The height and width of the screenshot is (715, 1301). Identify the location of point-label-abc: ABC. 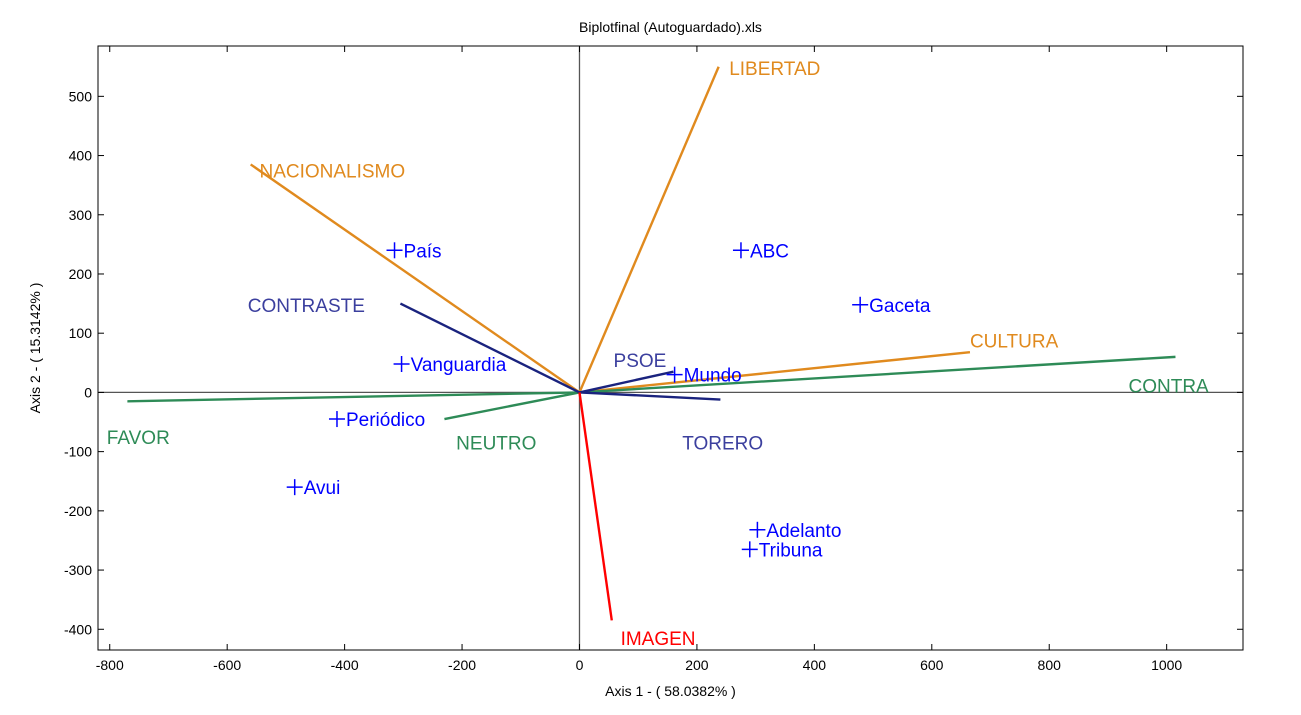
(769, 251).